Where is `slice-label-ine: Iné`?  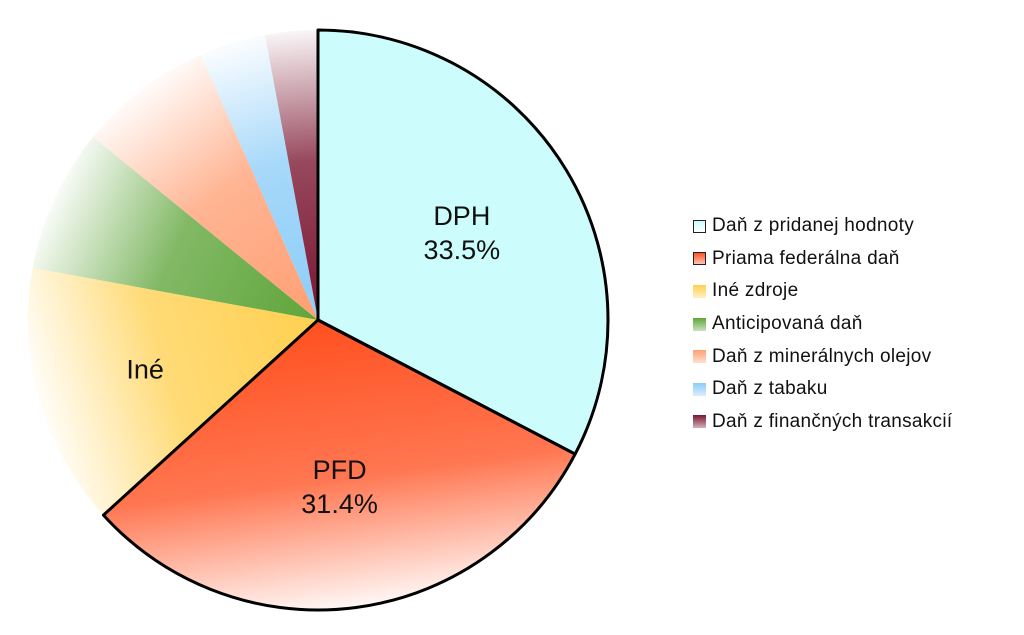
slice-label-ine: Iné is located at coordinates (145, 369).